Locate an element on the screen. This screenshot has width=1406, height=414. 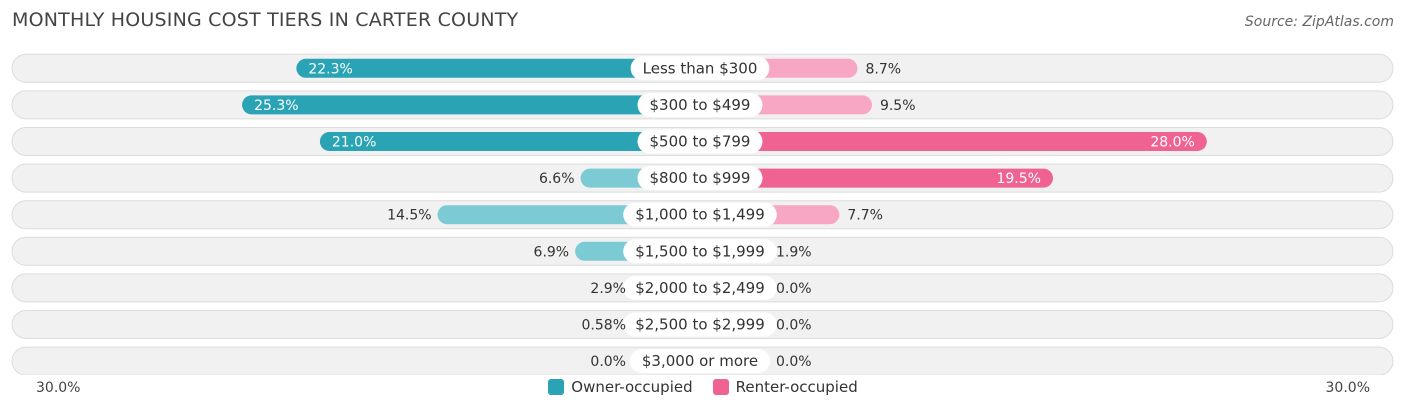
owner-value-label: 25.3% is located at coordinates (276, 106).